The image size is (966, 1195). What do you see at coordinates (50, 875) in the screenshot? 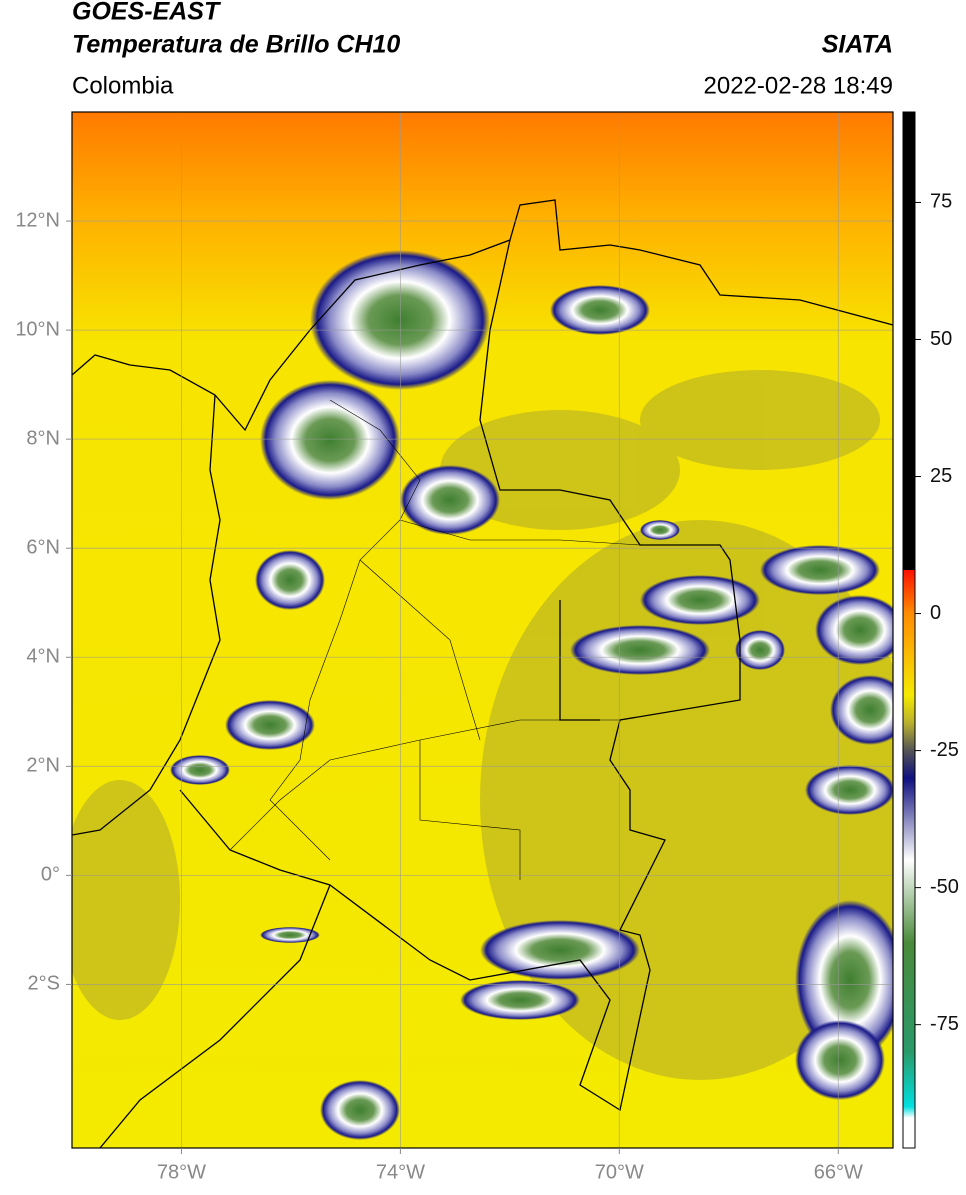
I see `y-tick-label: 0°` at bounding box center [50, 875].